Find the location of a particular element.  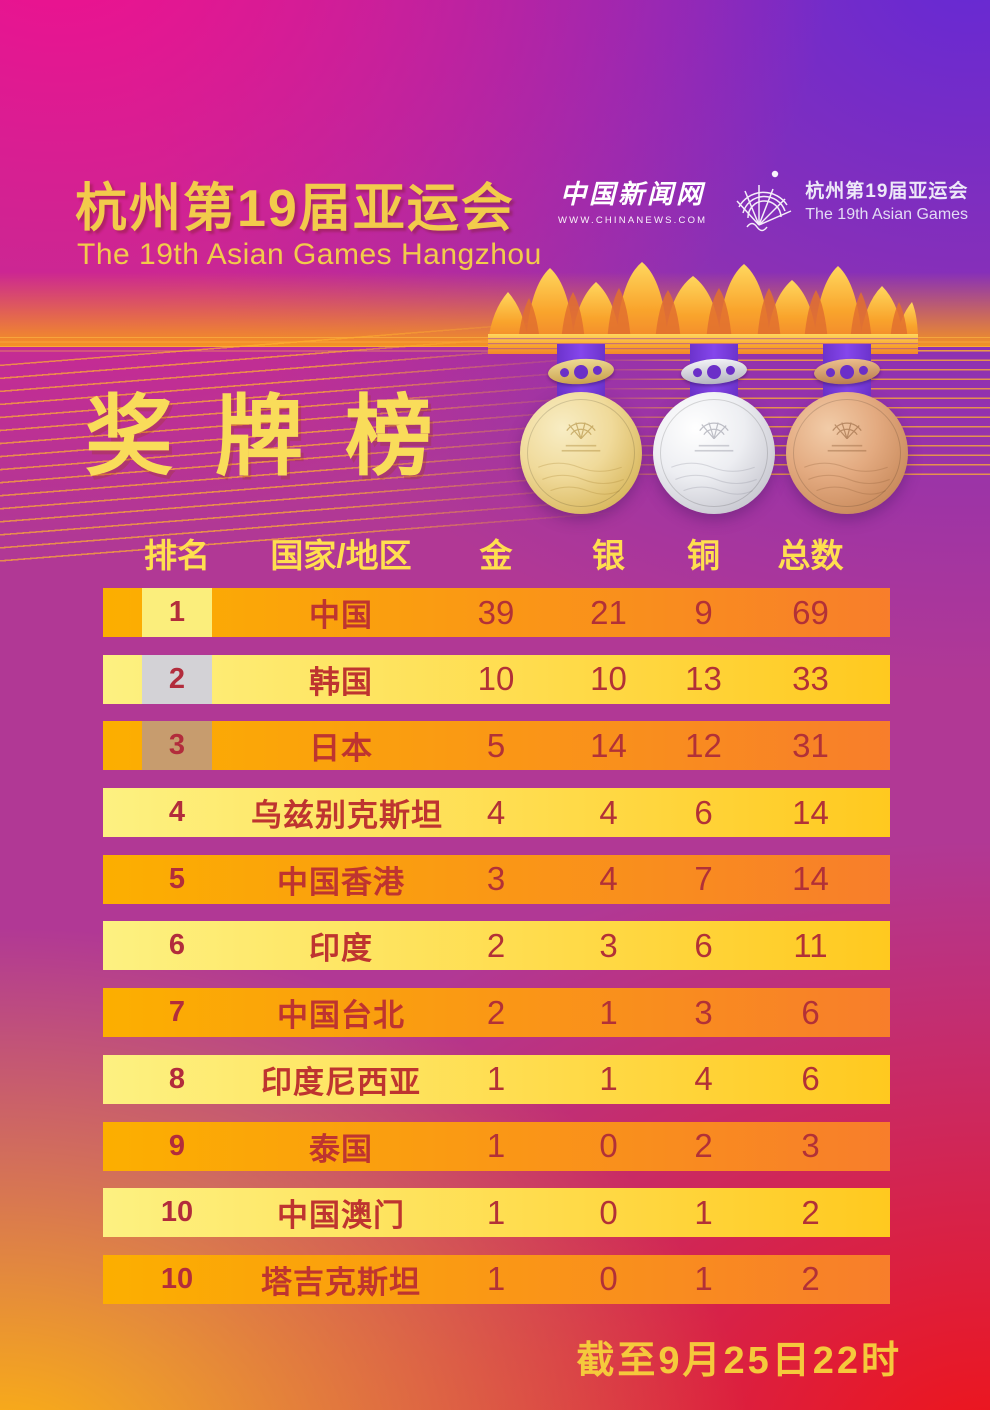

total-count-cell: 33 is located at coordinates (810, 679).